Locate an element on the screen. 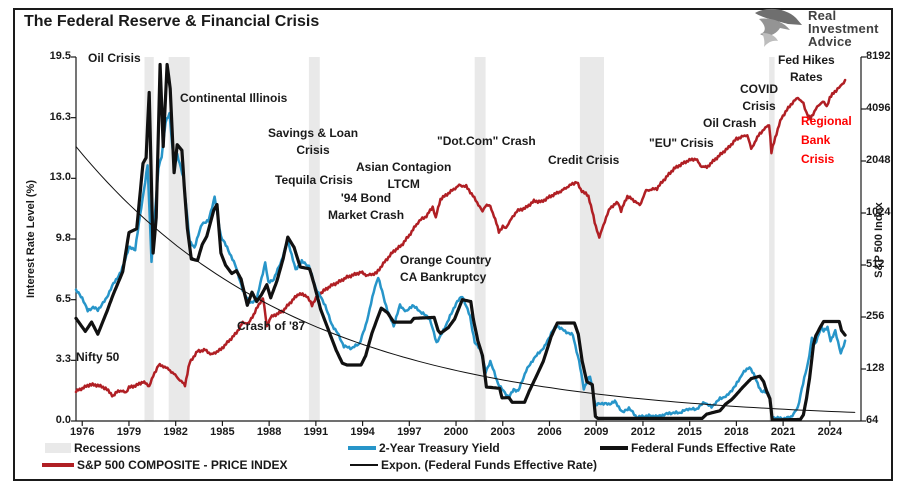 The image size is (905, 489). brand-line: Investment is located at coordinates (843, 28).